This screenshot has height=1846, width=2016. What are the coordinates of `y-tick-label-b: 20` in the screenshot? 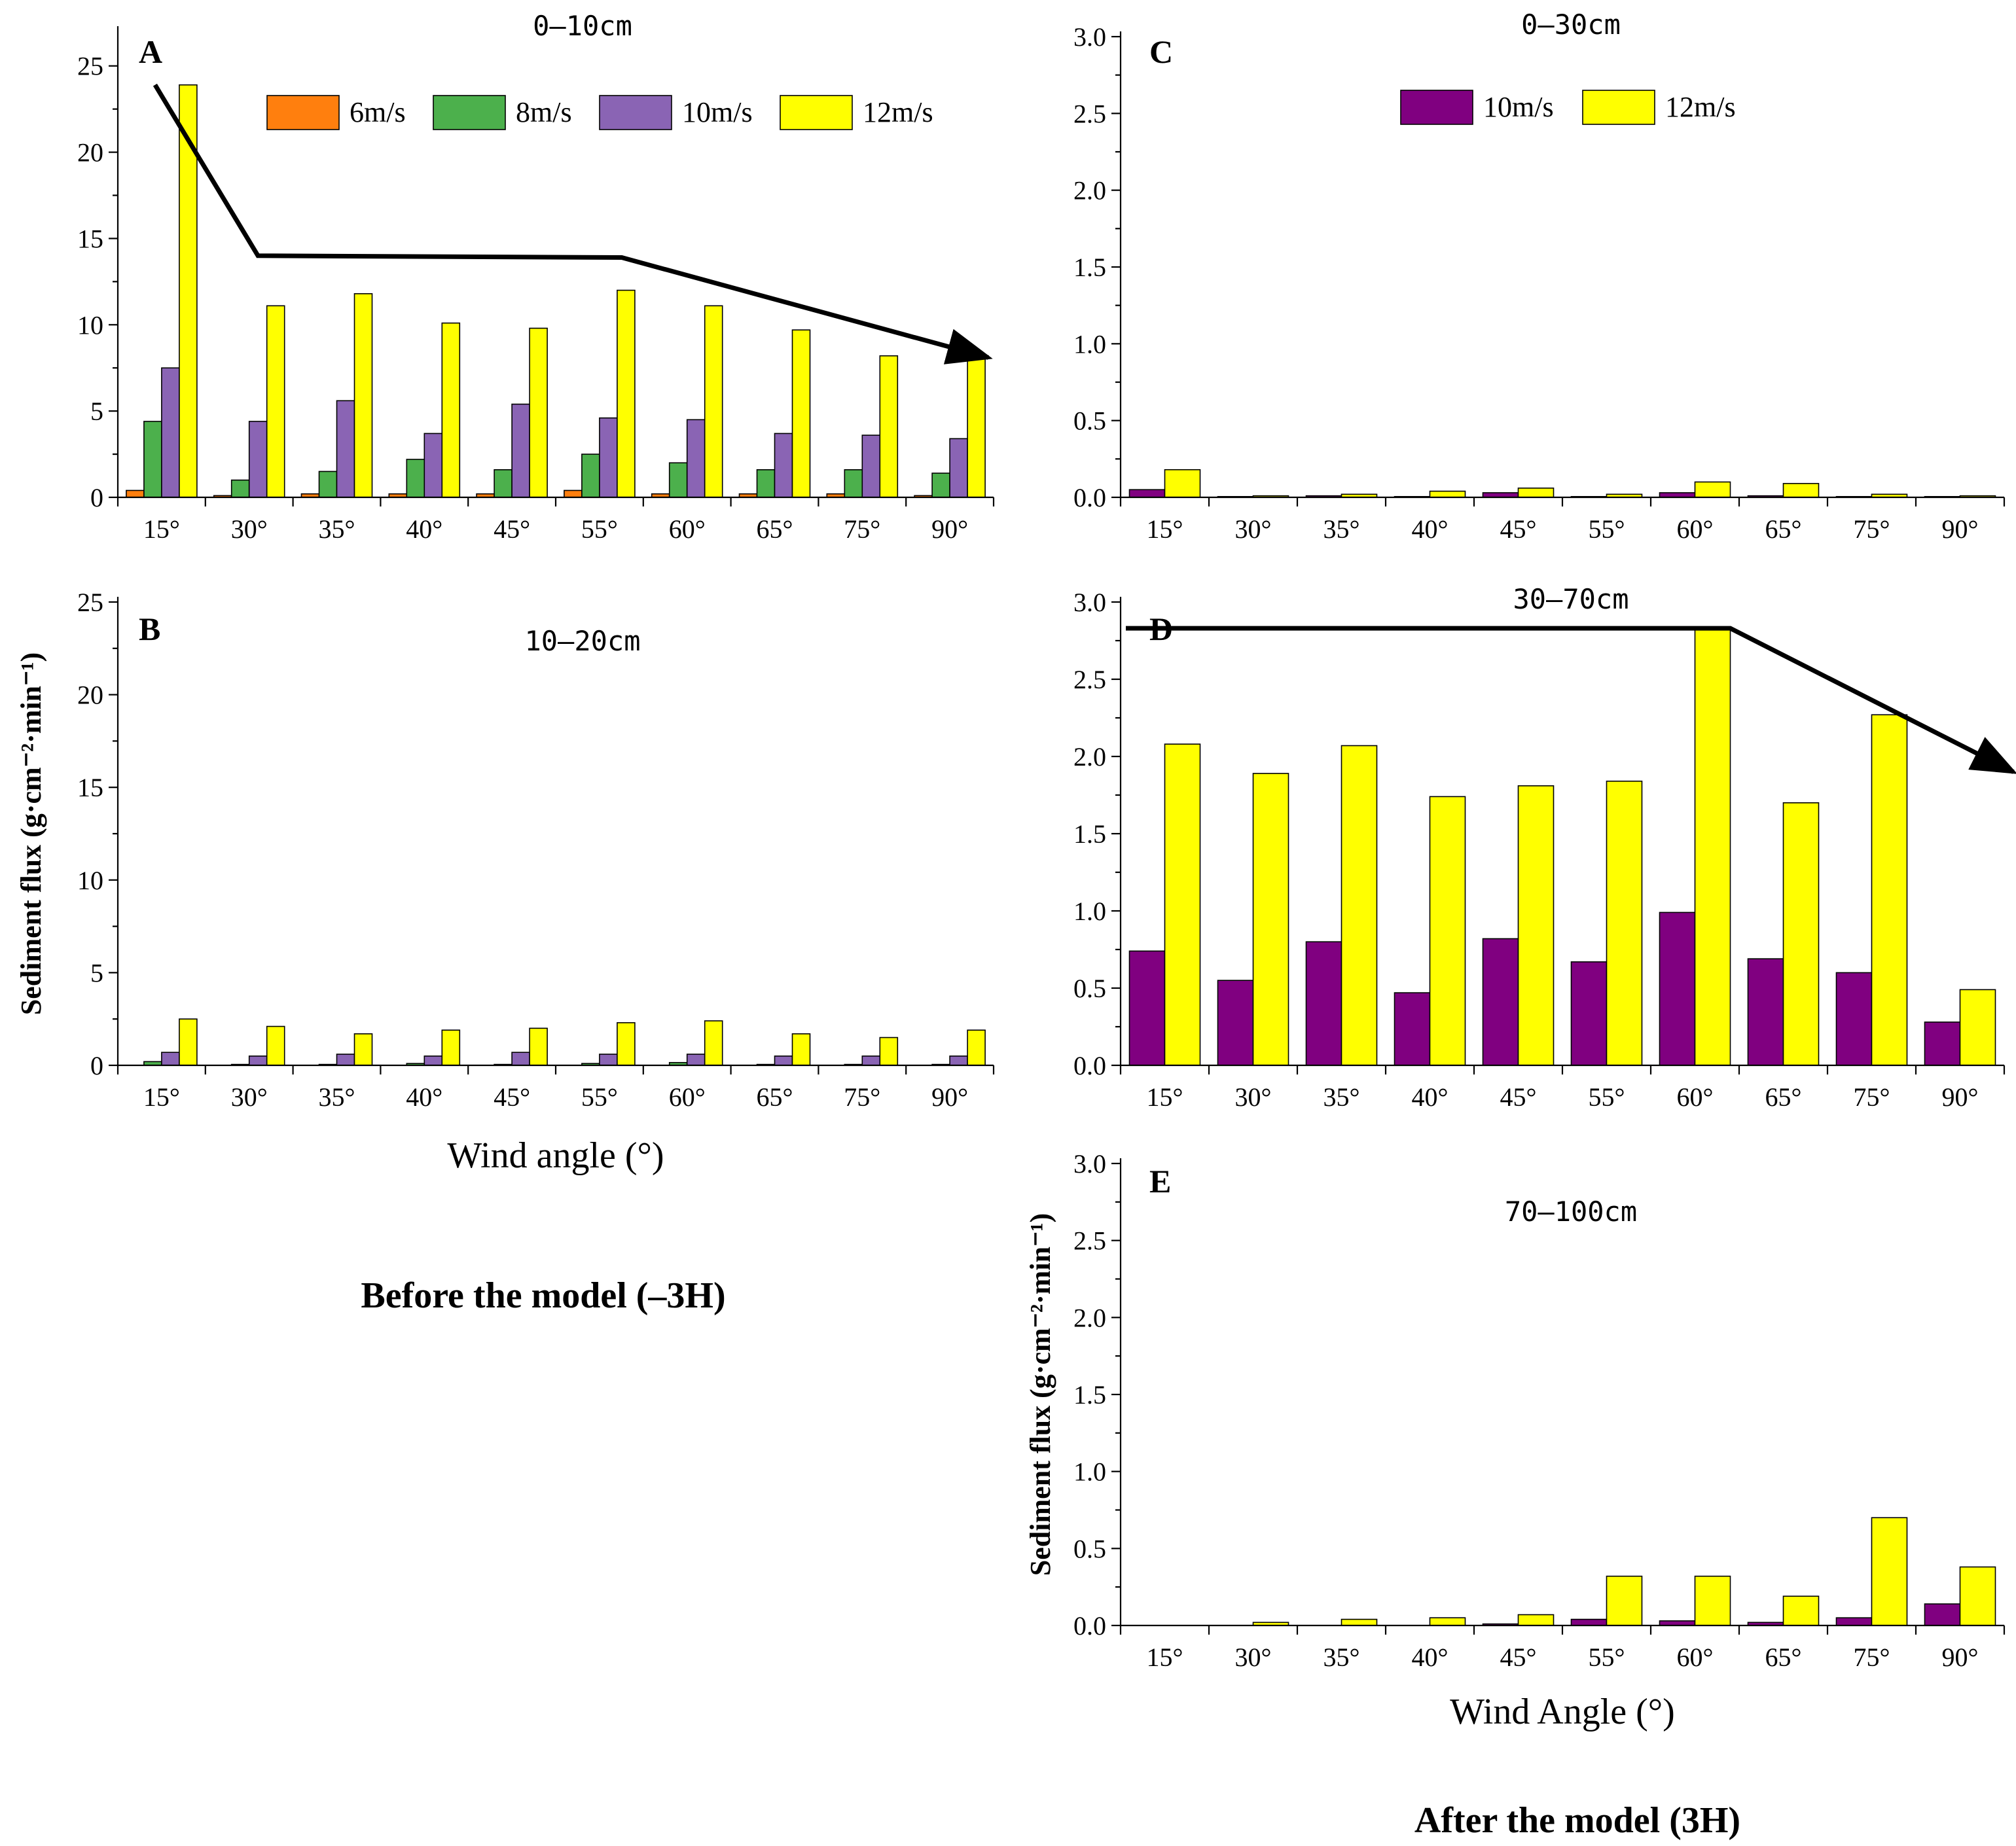 It's located at (90, 696).